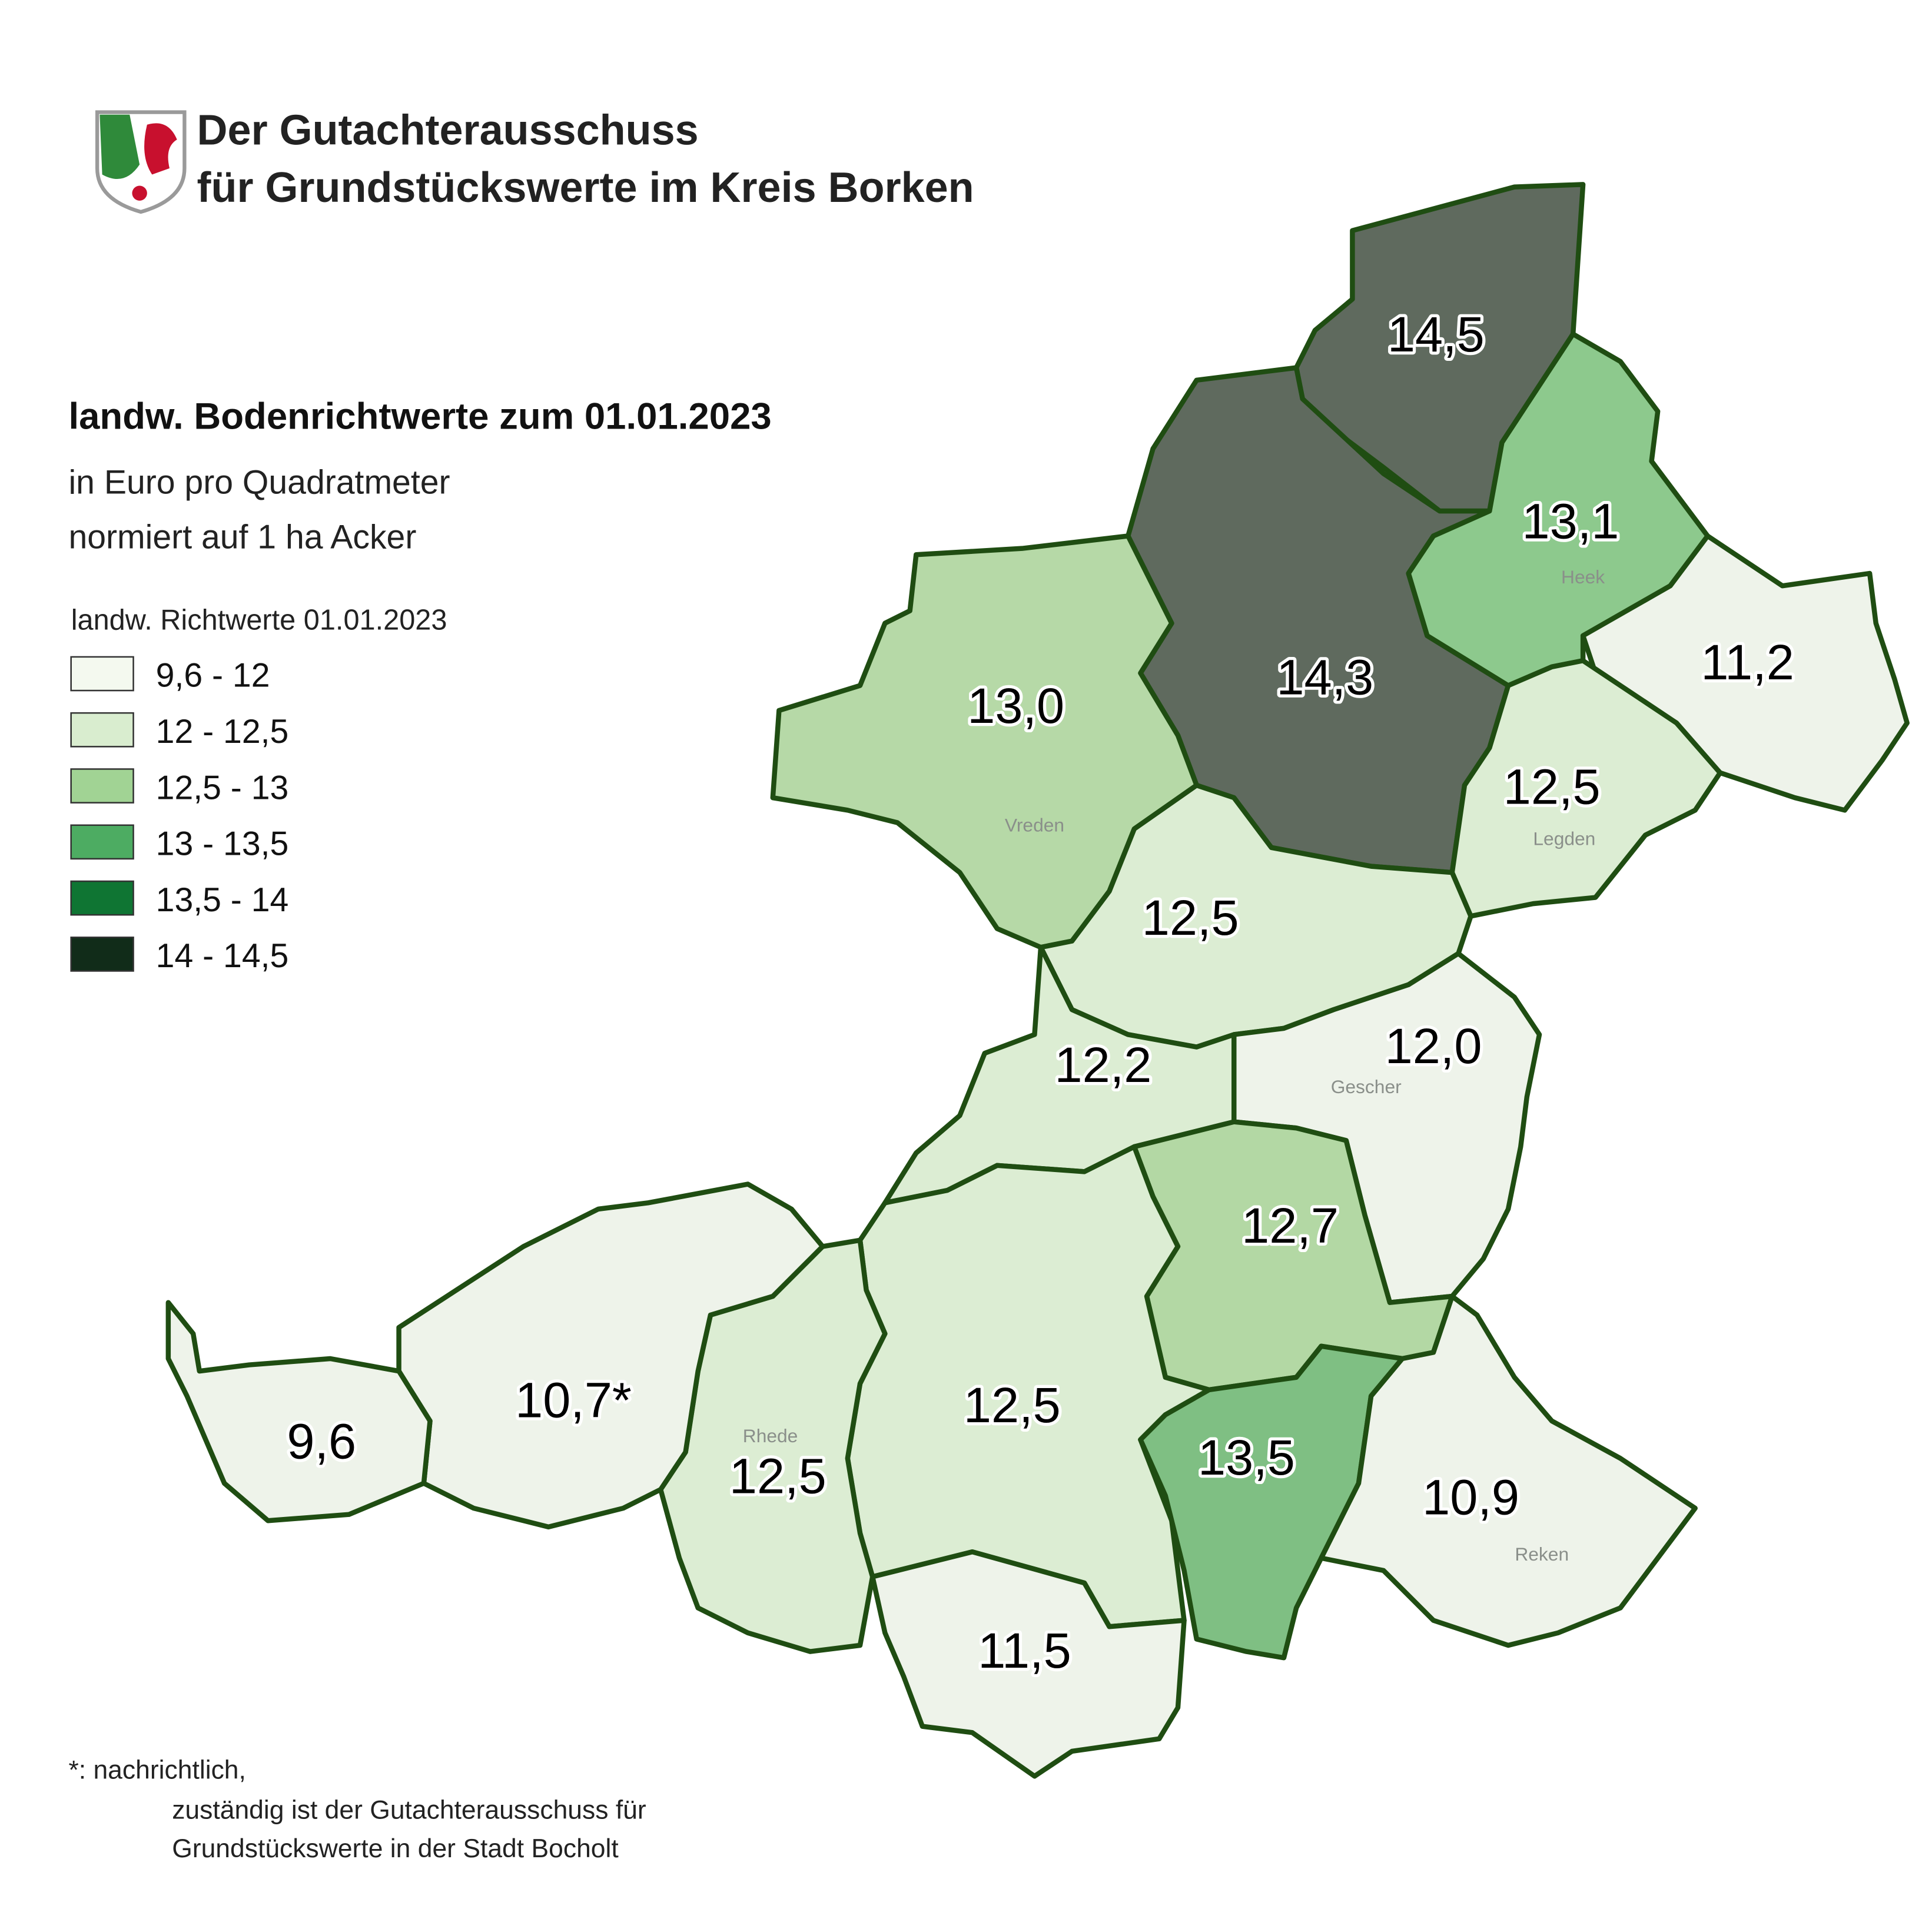  What do you see at coordinates (160, 149) in the screenshot?
I see `logo-horse` at bounding box center [160, 149].